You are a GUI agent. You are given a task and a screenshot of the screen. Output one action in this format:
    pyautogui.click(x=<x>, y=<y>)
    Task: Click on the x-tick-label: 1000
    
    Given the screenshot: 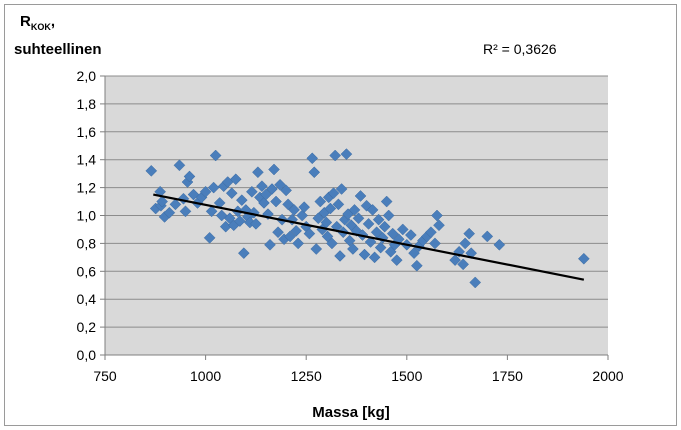 What is the action you would take?
    pyautogui.click(x=205, y=376)
    